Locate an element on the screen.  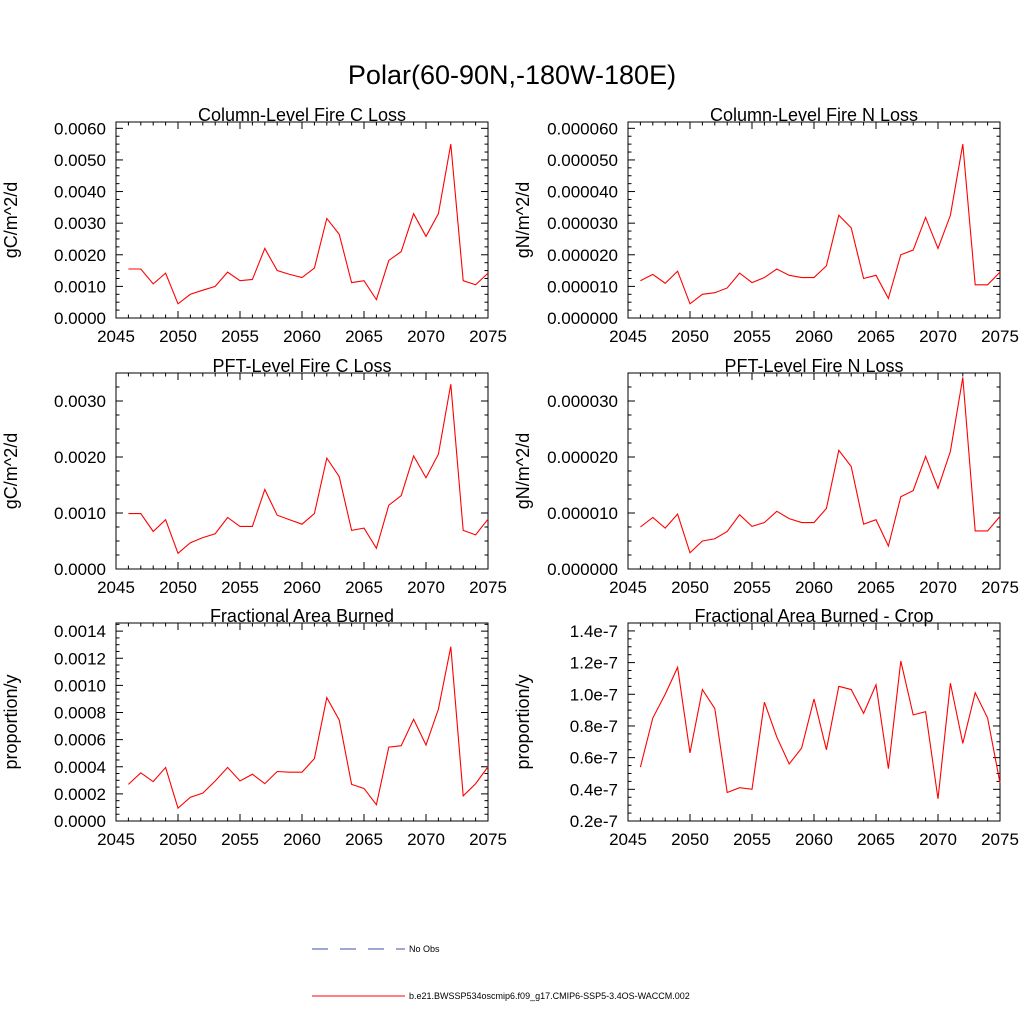
y-tick-label: 0.2e-7 is located at coordinates (594, 821).